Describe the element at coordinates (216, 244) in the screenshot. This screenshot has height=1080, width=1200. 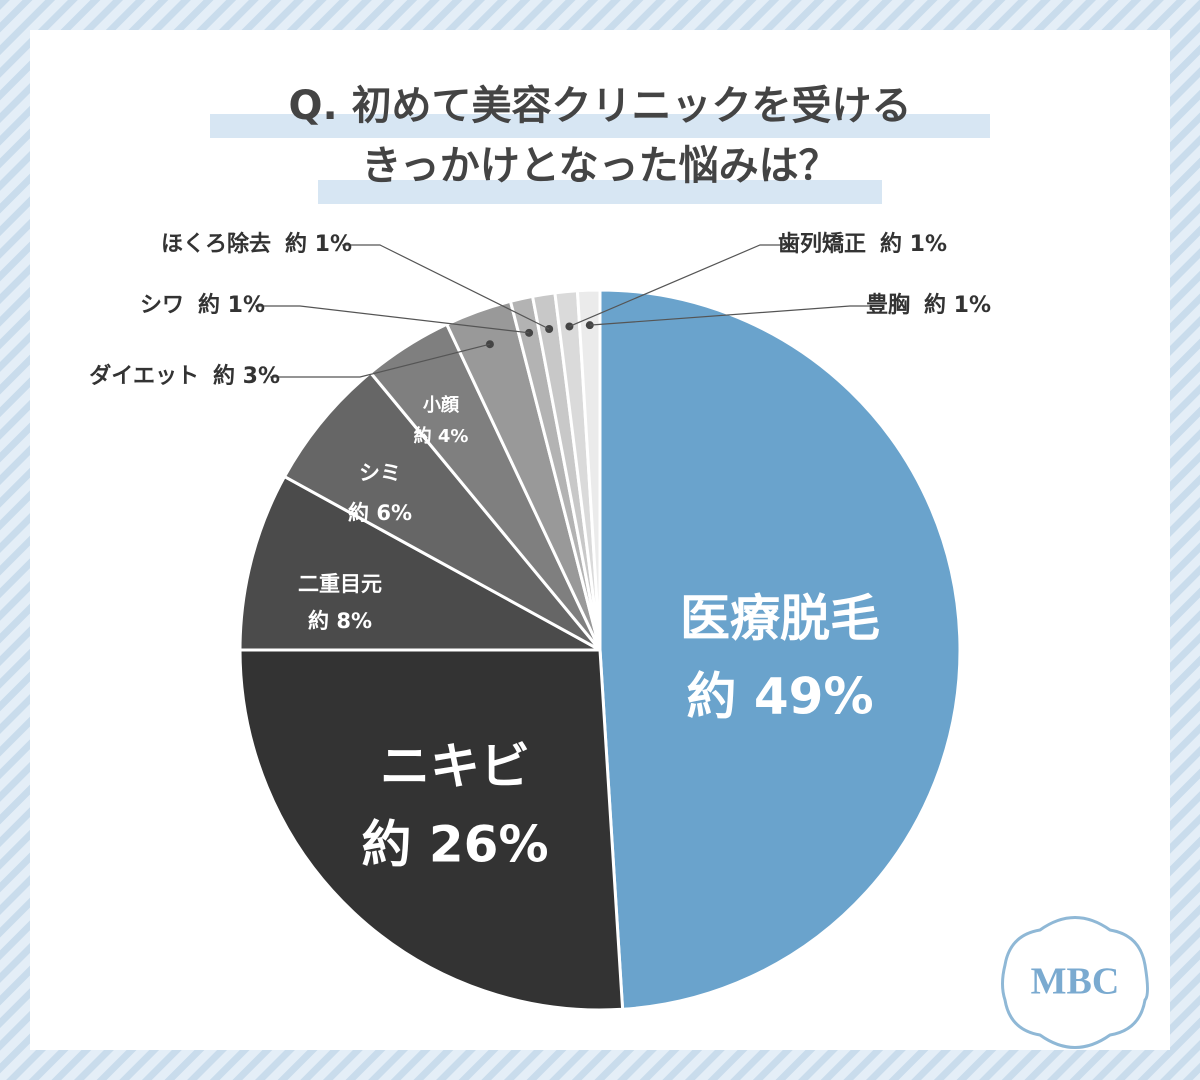
I see `category-name: ほくろ除去` at that location.